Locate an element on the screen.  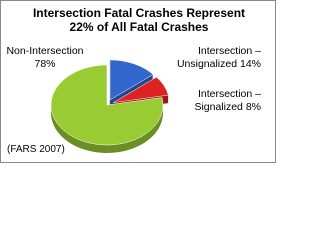
category-label: Non-Intersection is located at coordinates (45, 51).